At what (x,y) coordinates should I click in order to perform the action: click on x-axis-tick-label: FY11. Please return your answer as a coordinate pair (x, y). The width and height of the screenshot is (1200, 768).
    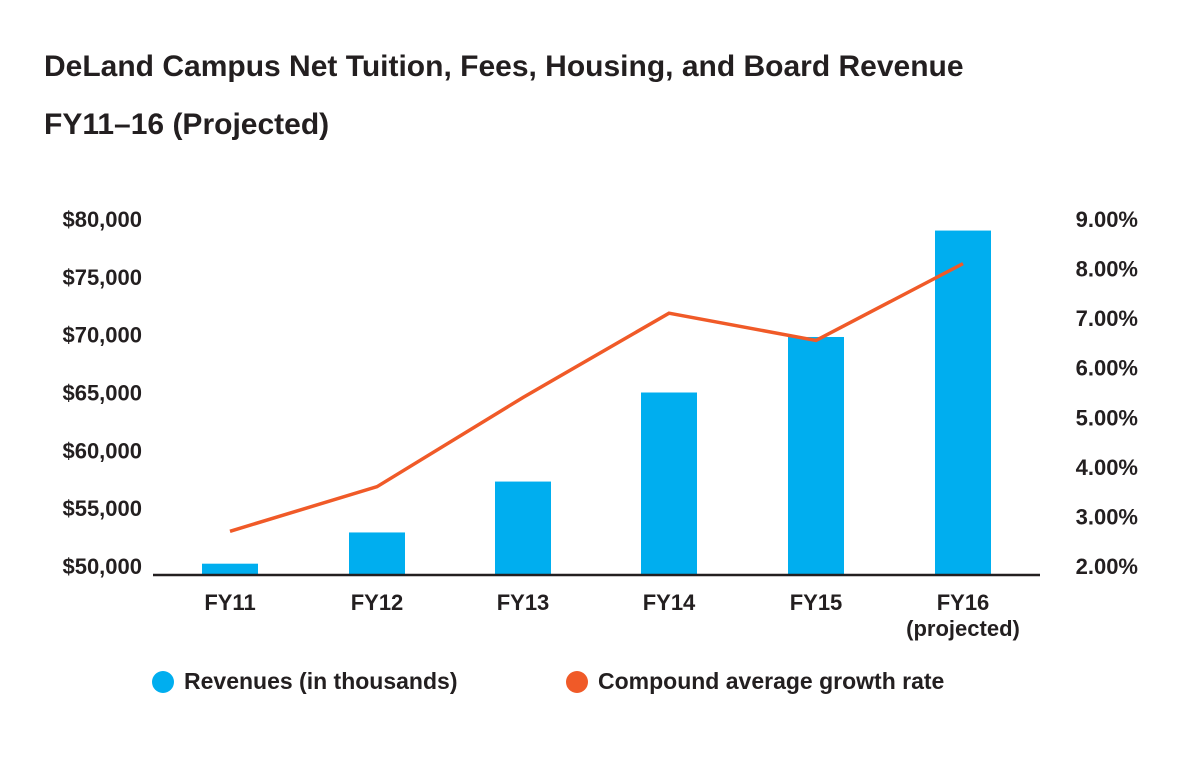
    Looking at the image, I should click on (229, 602).